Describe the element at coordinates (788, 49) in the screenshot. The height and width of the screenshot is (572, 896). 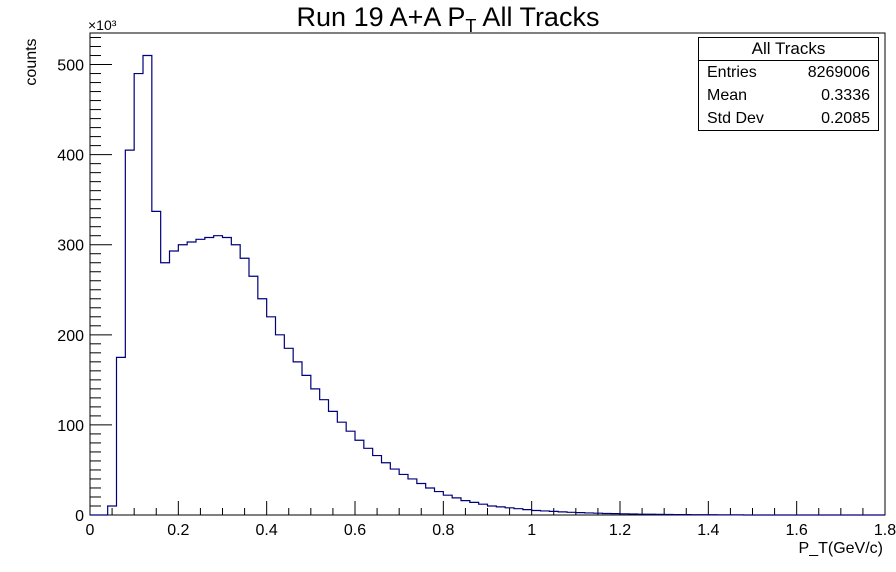
I see `stats-title: All Tracks` at that location.